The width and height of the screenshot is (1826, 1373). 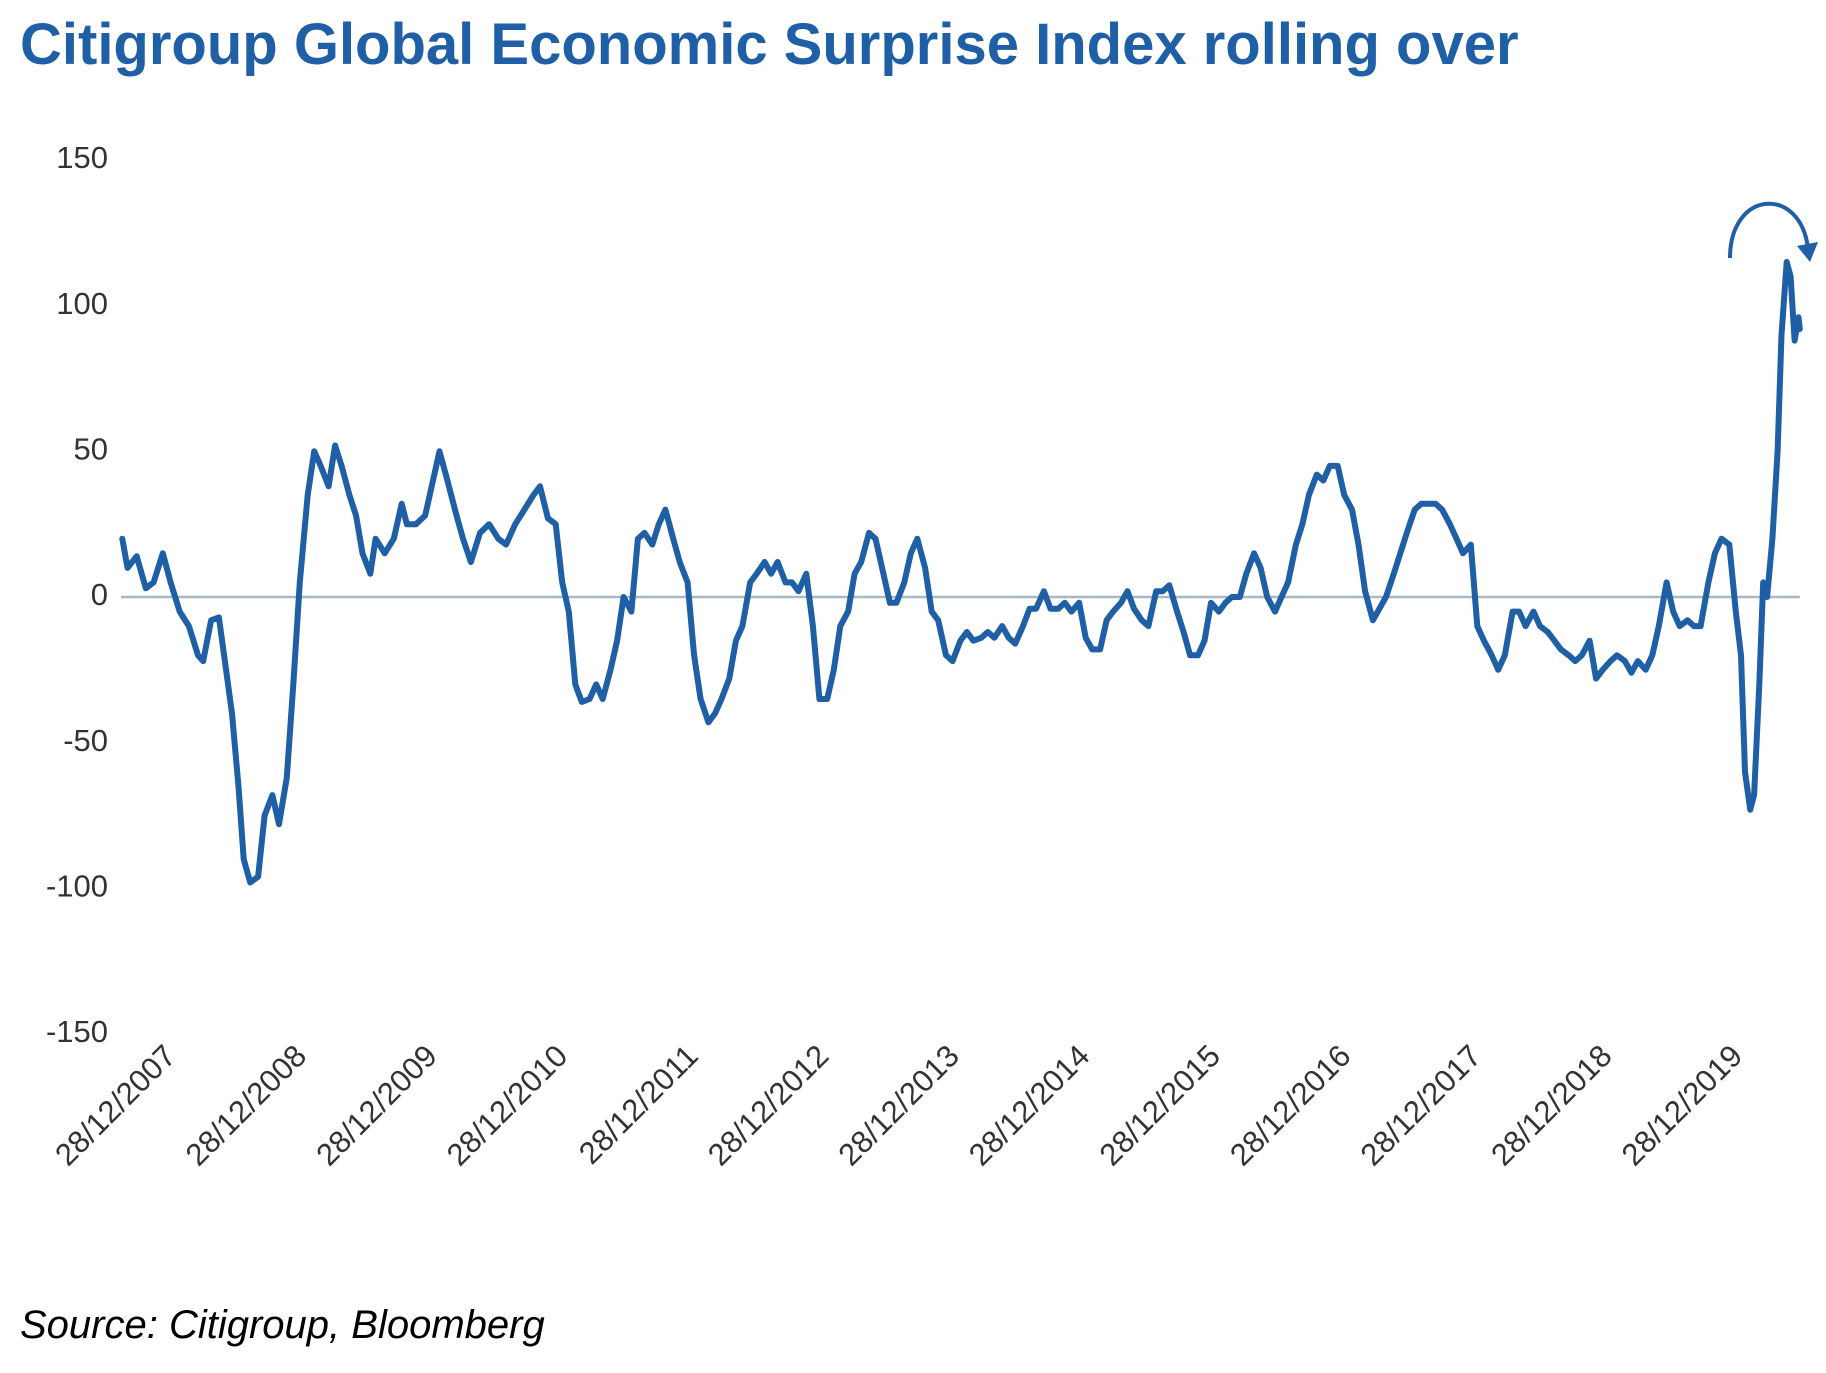 I want to click on y-tick-label: 50, so click(x=91, y=449).